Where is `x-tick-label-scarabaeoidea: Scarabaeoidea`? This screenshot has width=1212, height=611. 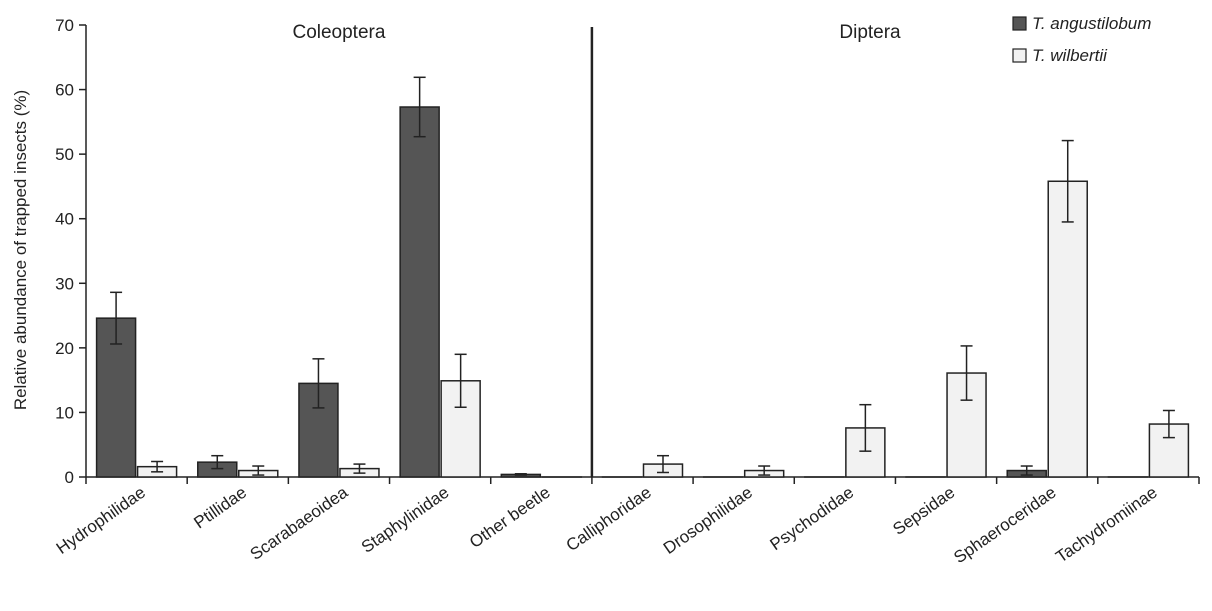
x-tick-label-scarabaeoidea: Scarabaeoidea is located at coordinates (299, 522).